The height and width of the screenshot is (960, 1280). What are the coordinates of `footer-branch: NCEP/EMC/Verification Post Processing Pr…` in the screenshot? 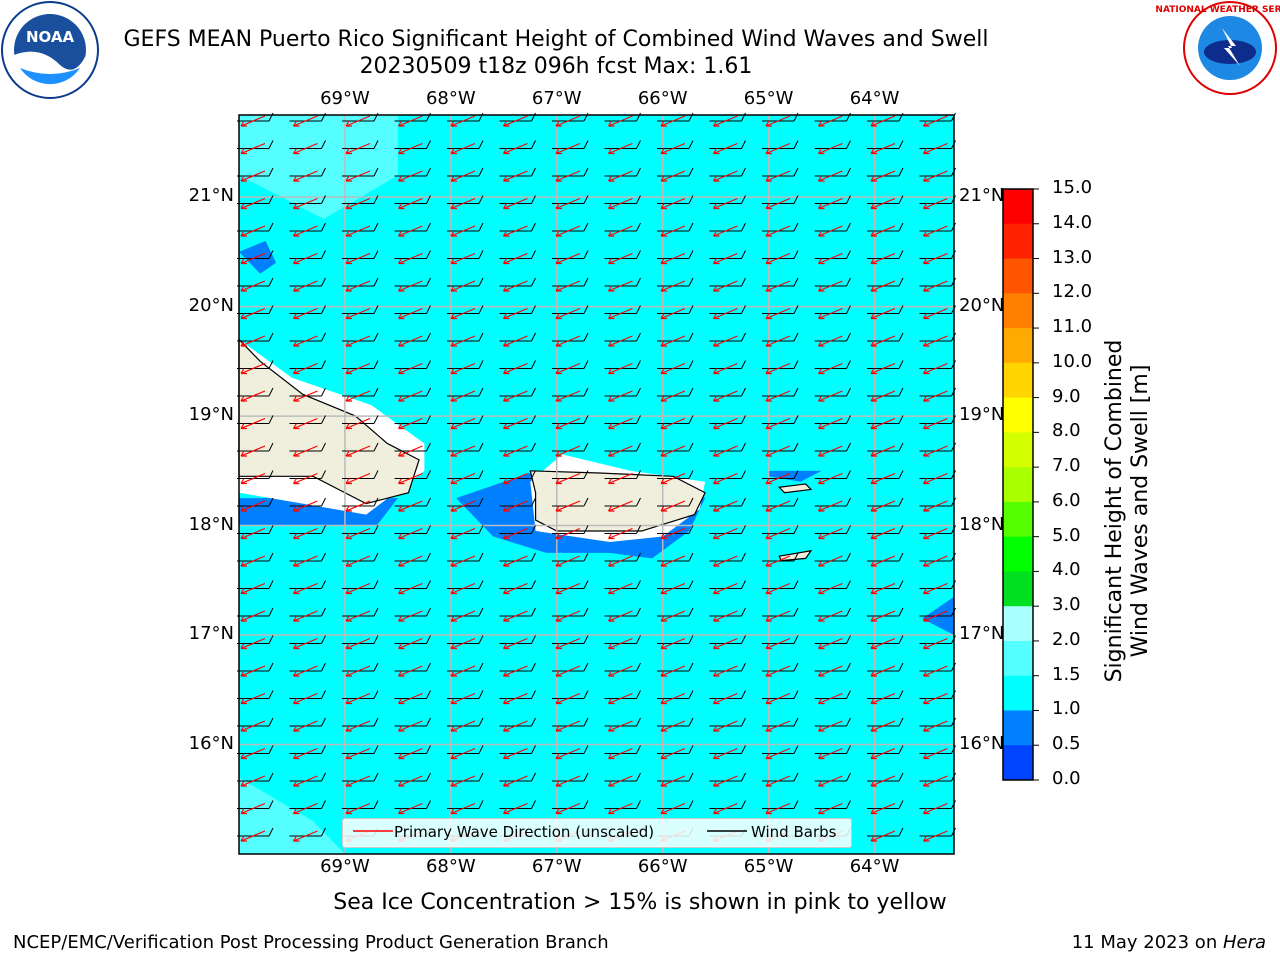 It's located at (311, 942).